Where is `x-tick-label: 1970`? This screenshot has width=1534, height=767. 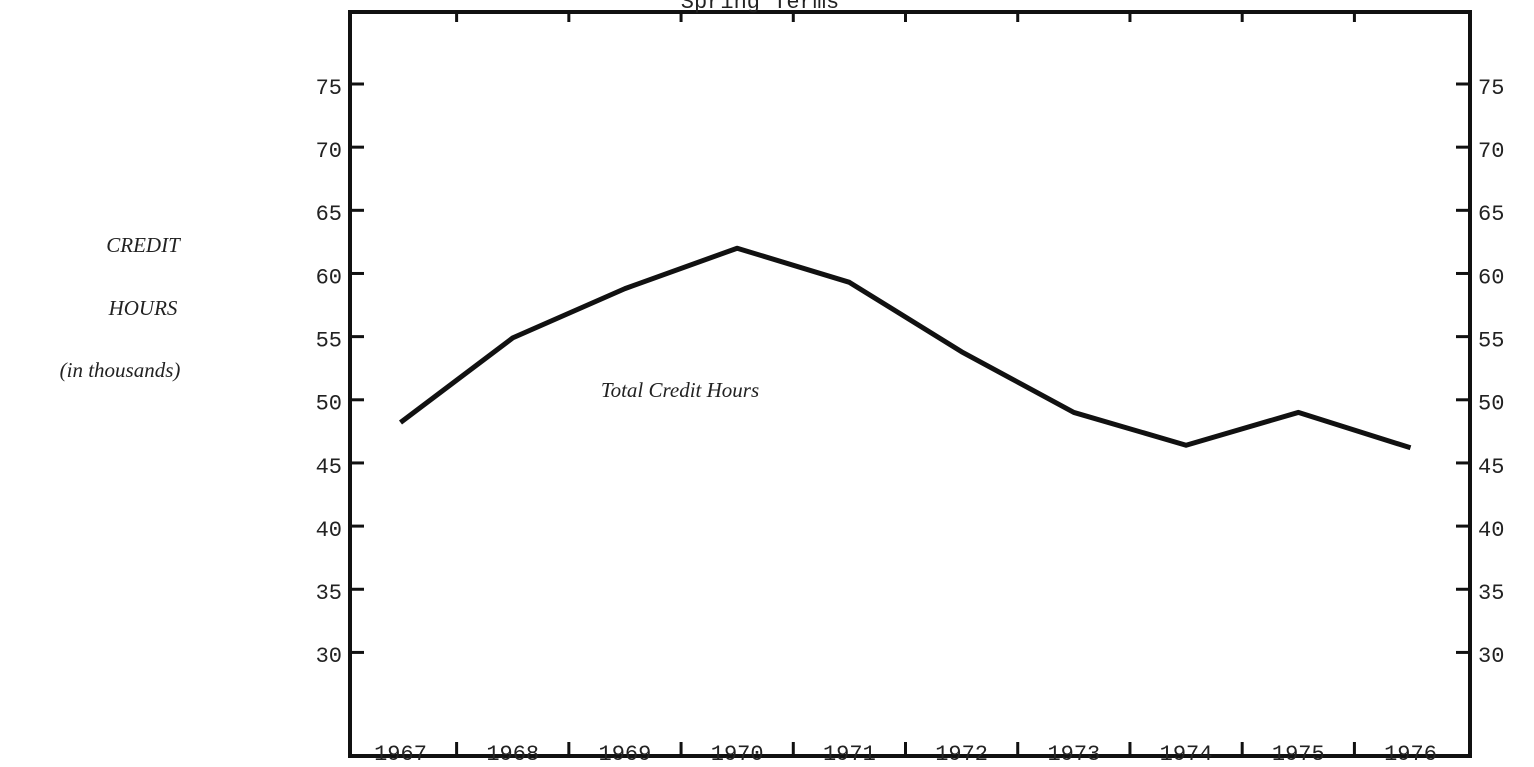
x-tick-label: 1970 is located at coordinates (737, 754).